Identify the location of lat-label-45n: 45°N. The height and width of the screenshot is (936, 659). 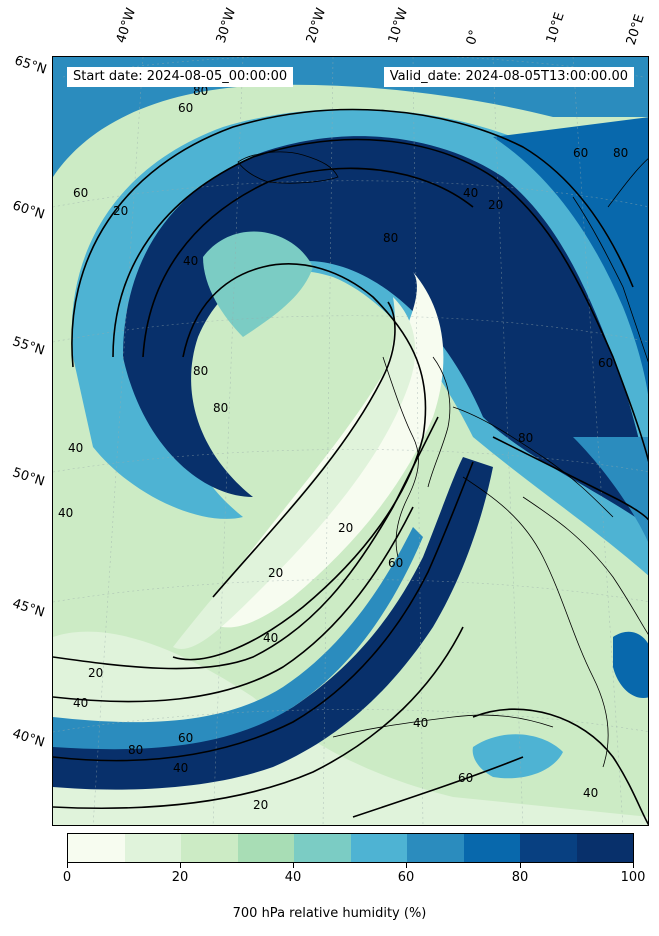
(28, 608).